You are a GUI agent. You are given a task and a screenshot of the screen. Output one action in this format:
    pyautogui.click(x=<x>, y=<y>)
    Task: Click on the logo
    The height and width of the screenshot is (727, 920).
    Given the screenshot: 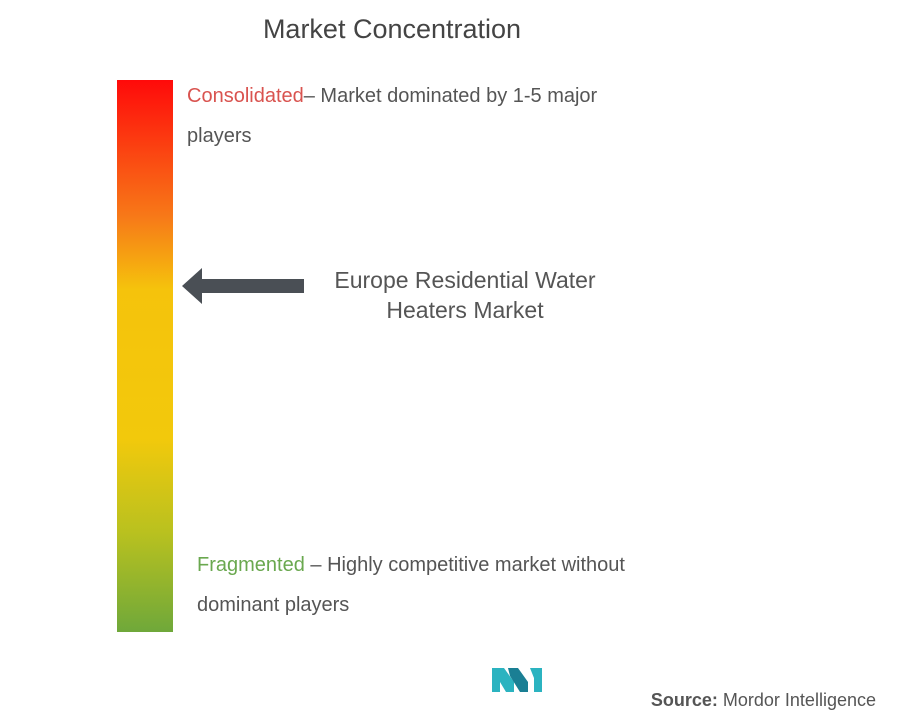 What is the action you would take?
    pyautogui.click(x=517, y=680)
    